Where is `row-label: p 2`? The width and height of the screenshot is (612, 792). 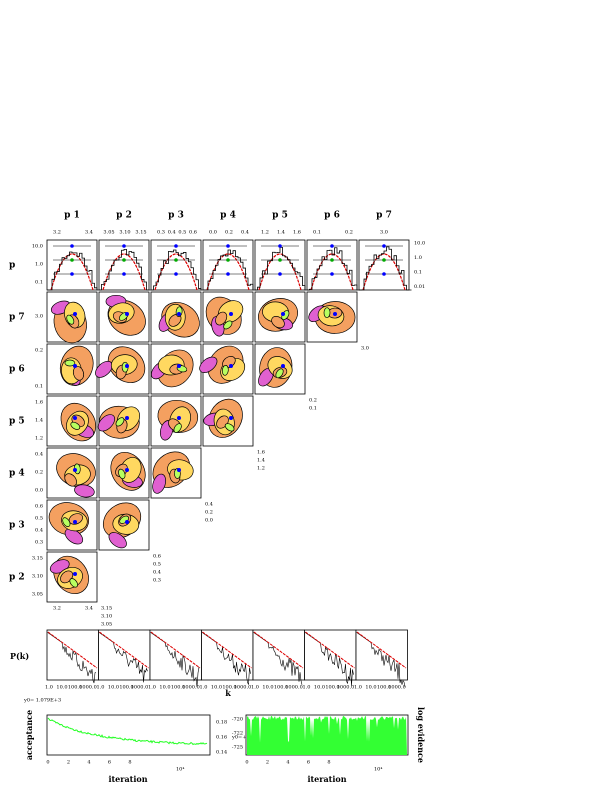 row-label: p 2 is located at coordinates (17, 578).